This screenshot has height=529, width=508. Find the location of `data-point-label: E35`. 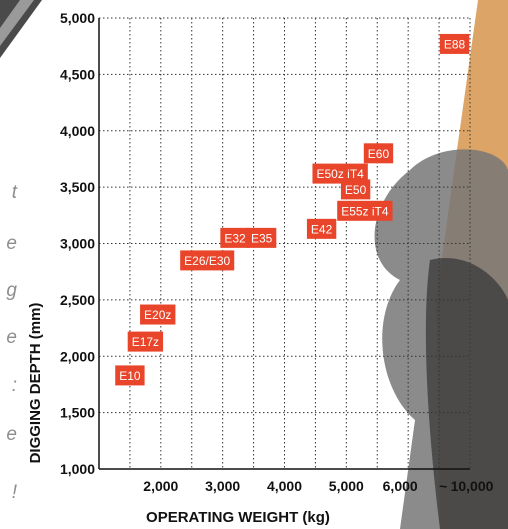

data-point-label: E35 is located at coordinates (262, 238).